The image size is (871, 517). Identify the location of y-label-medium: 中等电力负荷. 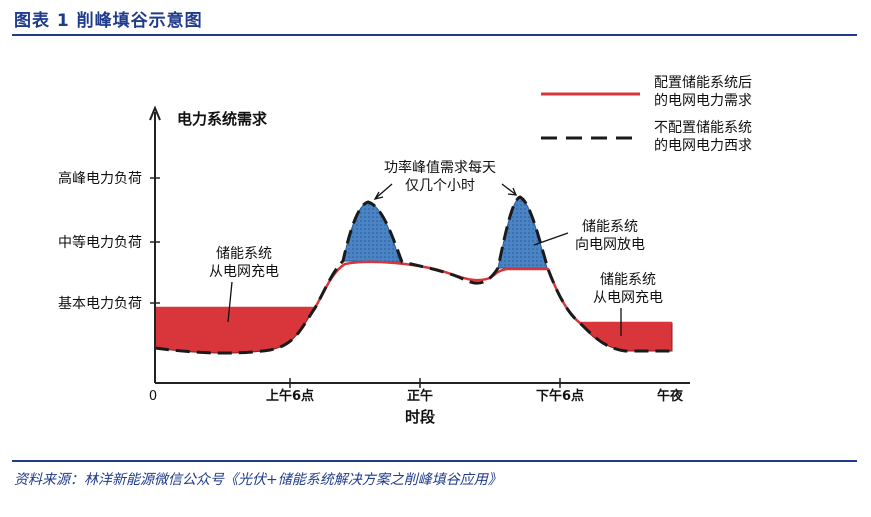
(100, 242).